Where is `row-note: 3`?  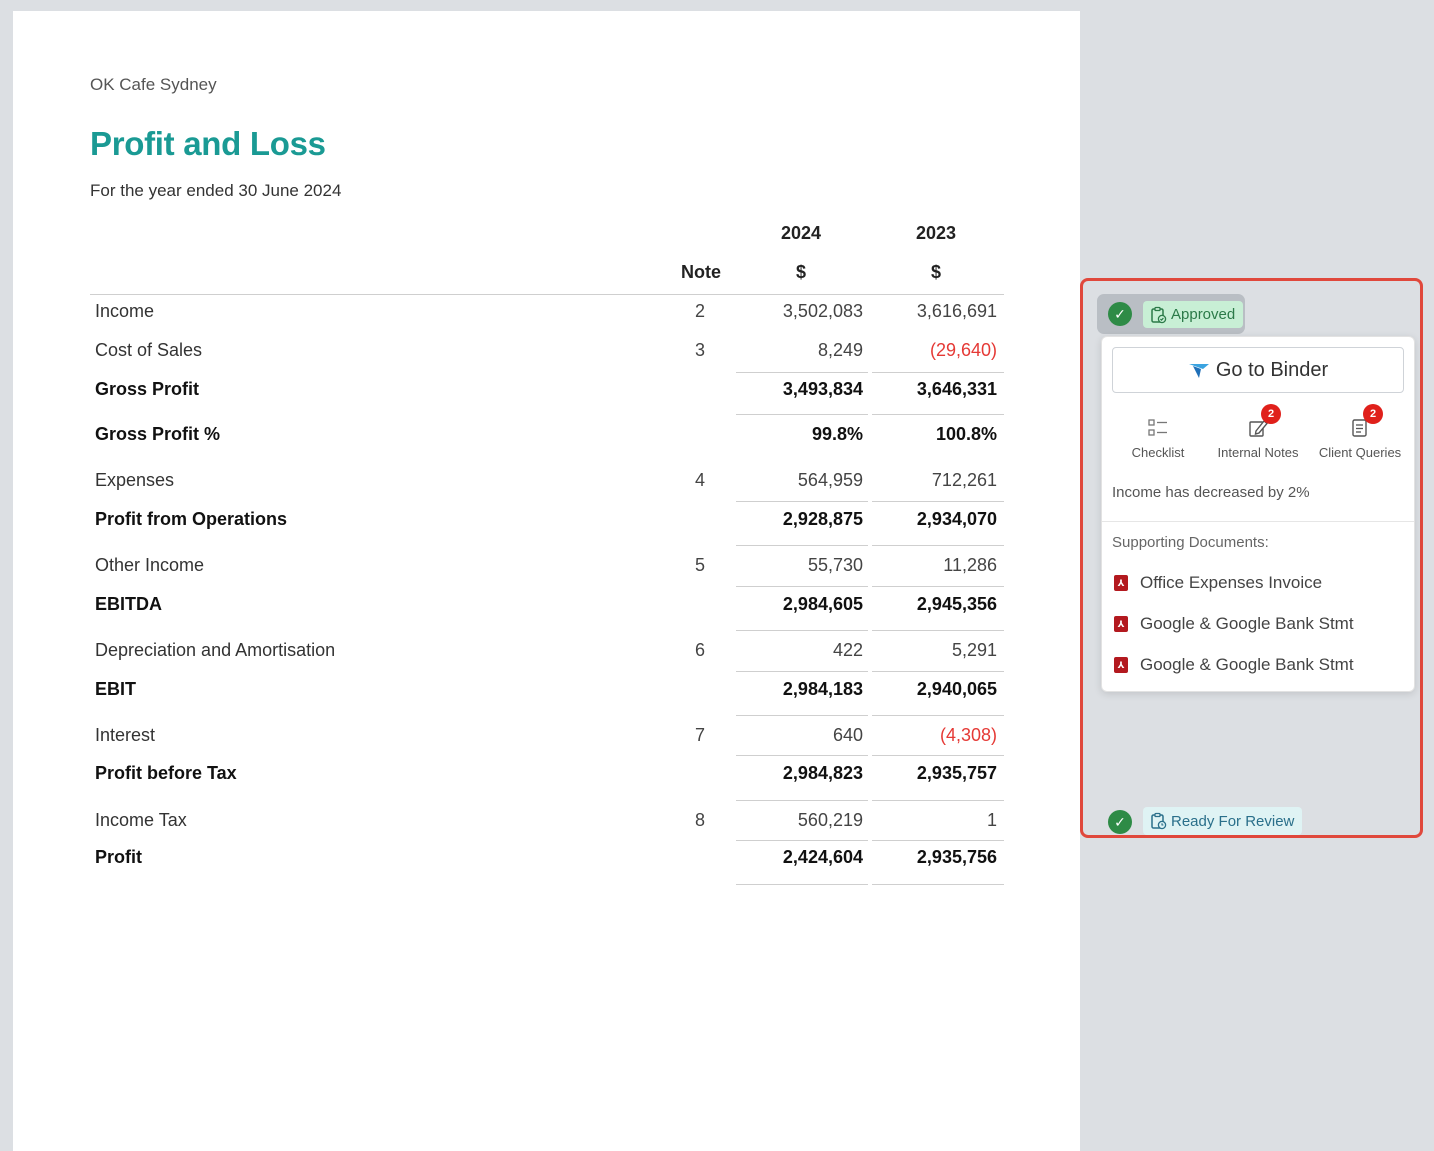 row-note: 3 is located at coordinates (699, 350).